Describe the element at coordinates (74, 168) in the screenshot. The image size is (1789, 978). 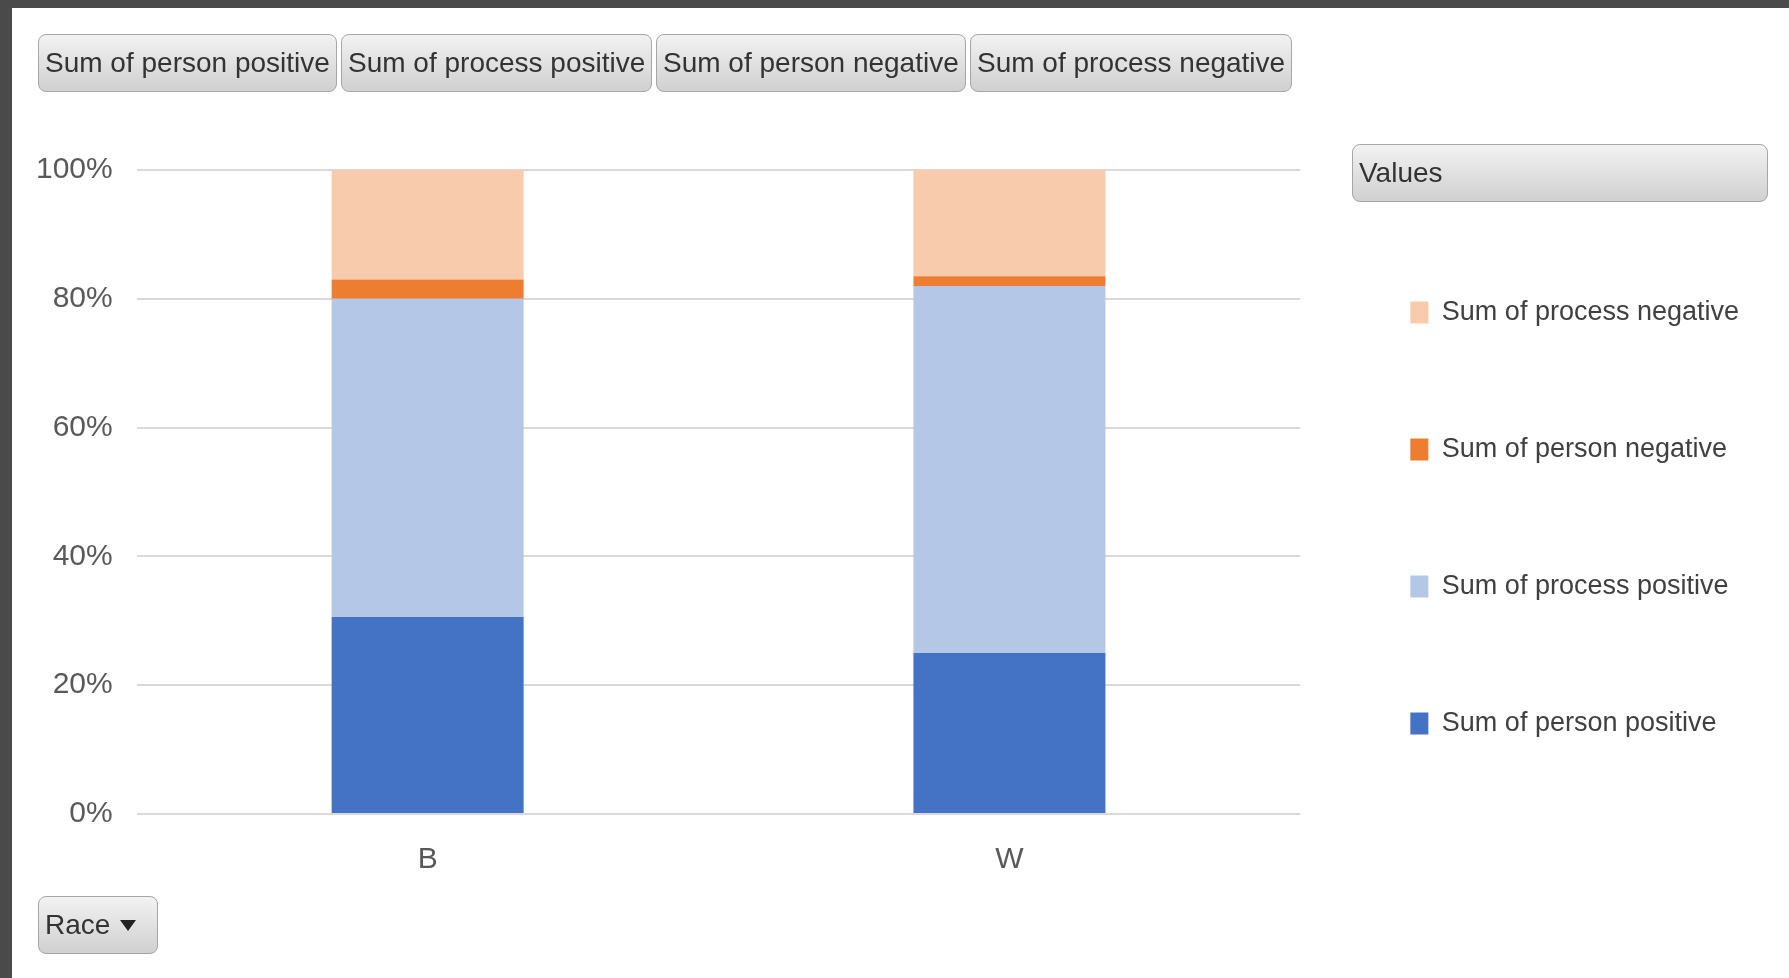
I see `y-tick-label: 100%` at that location.